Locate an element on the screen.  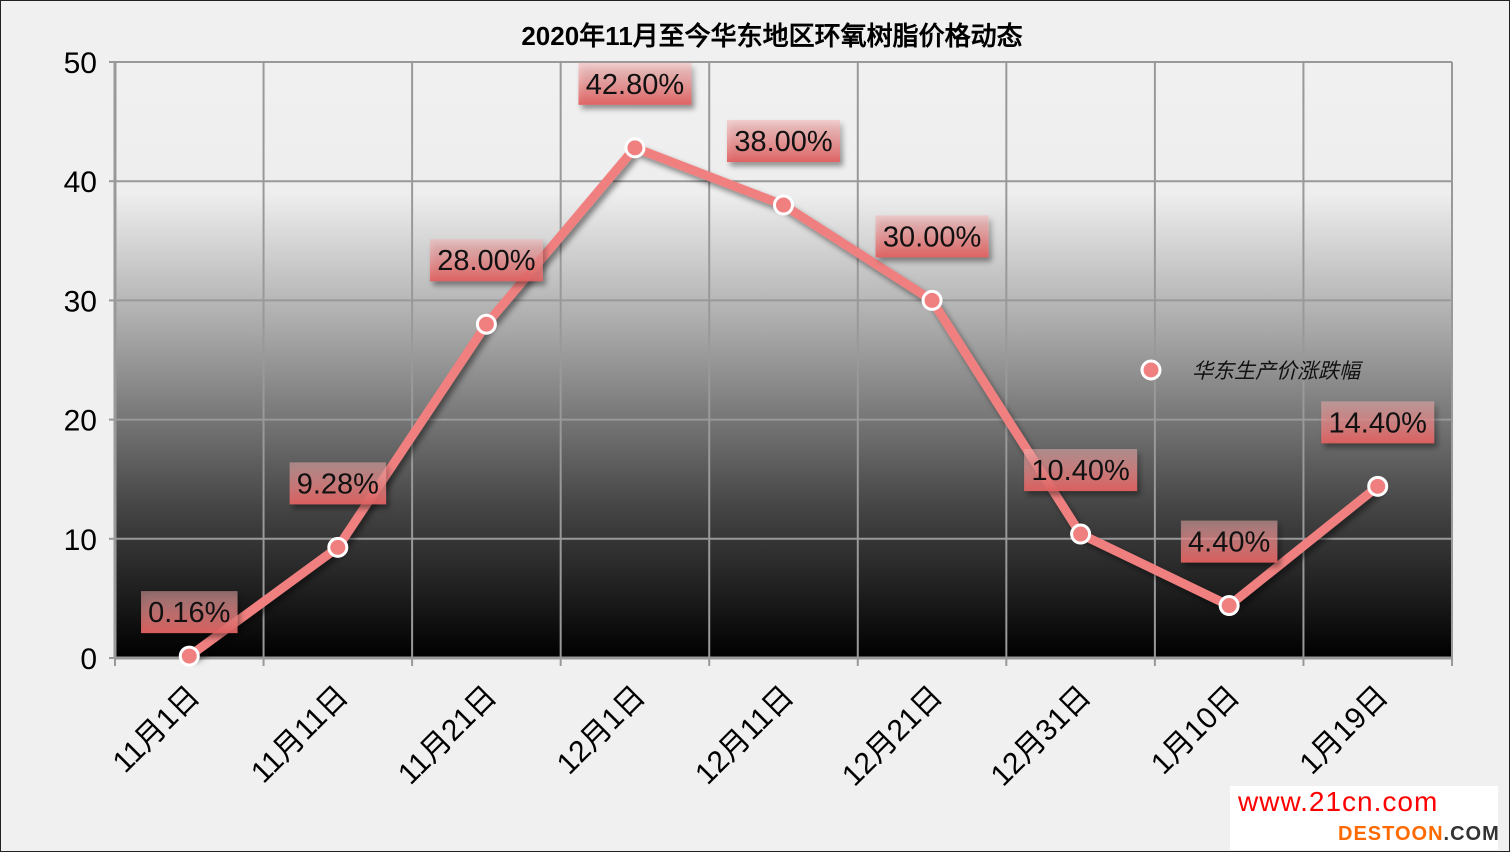
x-tick-label: 11月1日 is located at coordinates (157, 730).